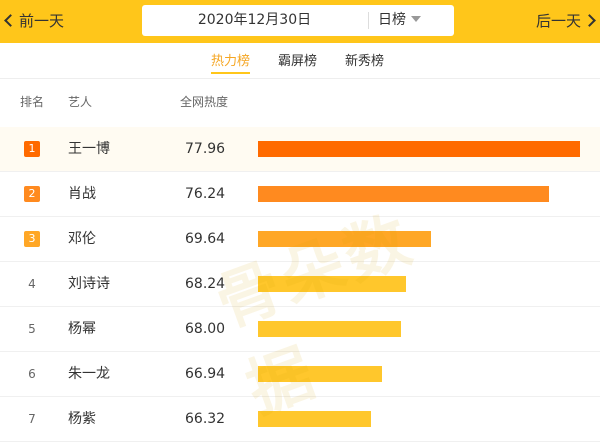 This screenshot has width=600, height=442. Describe the element at coordinates (205, 284) in the screenshot. I see `heat-score: 68.24` at that location.